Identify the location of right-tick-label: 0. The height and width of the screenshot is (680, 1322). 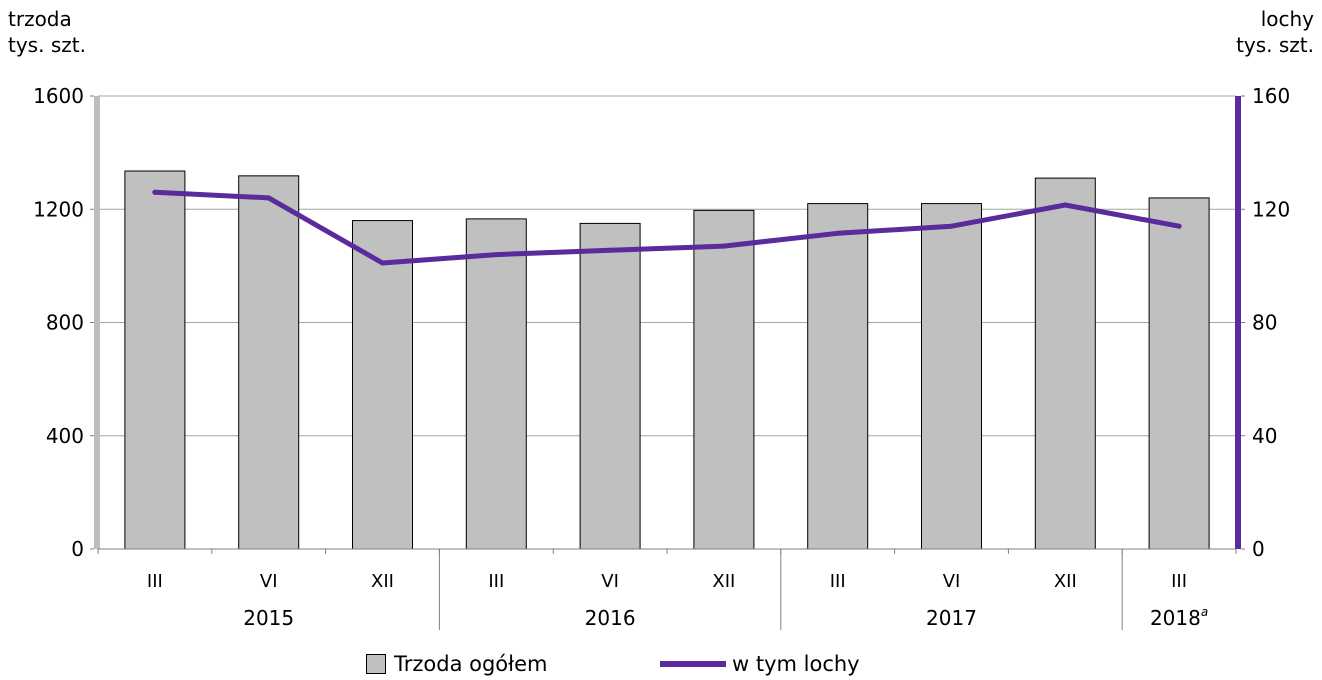
(1258, 549).